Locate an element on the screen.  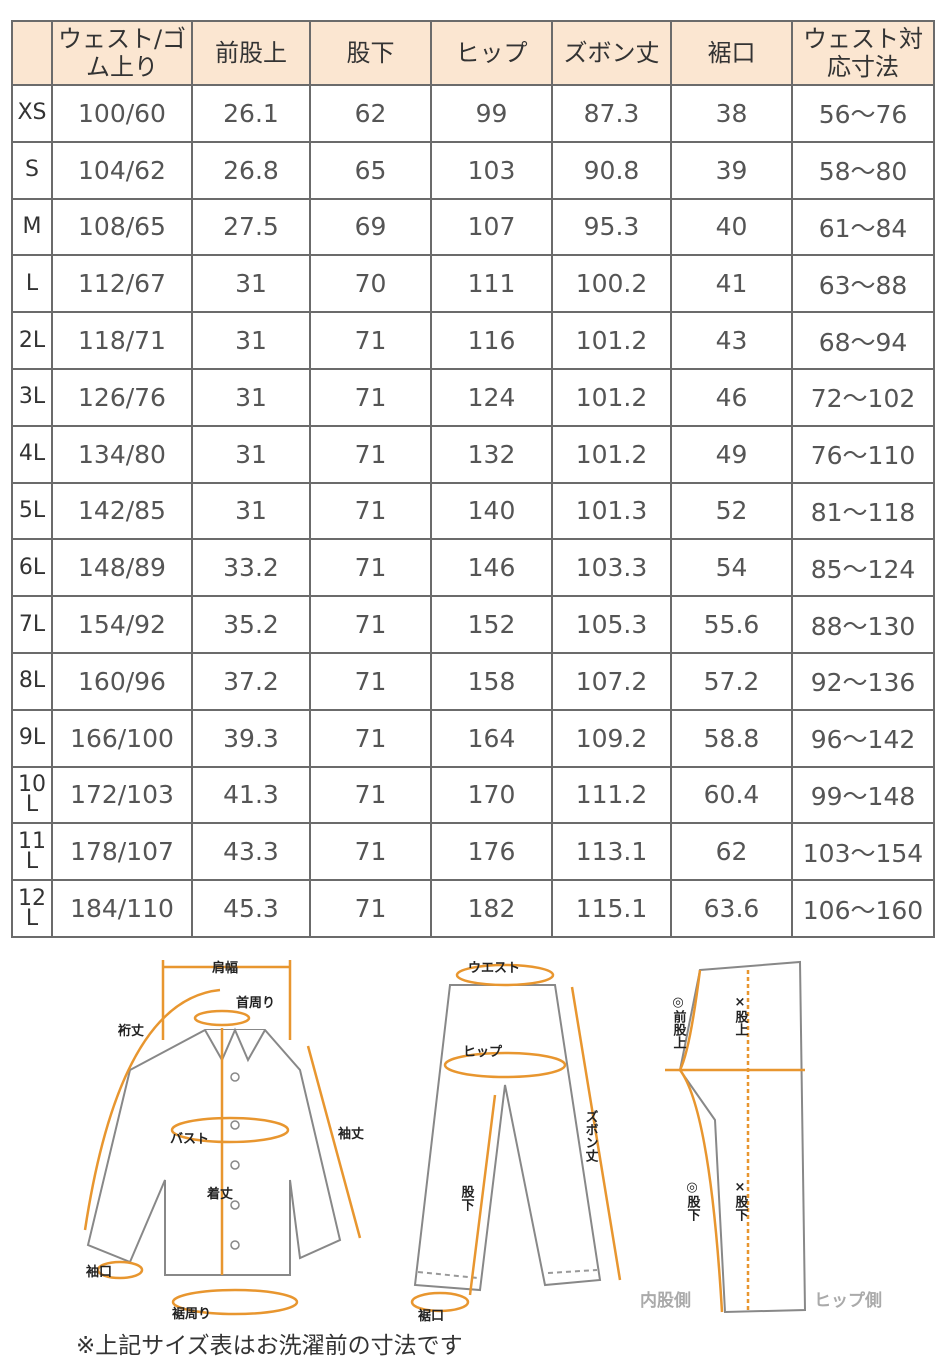
table-cell: 62 is located at coordinates (731, 852).